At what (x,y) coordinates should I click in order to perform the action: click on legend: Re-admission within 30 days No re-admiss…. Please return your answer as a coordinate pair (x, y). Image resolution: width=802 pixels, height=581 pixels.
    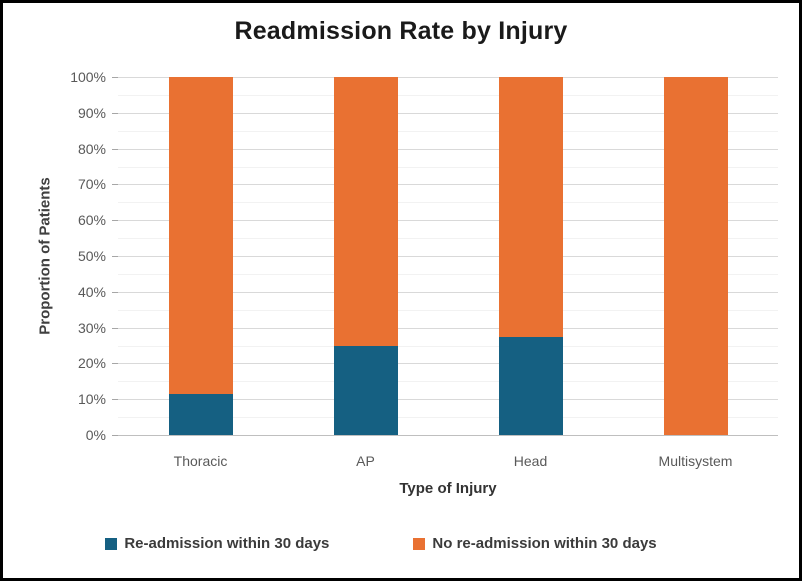
    Looking at the image, I should click on (389, 543).